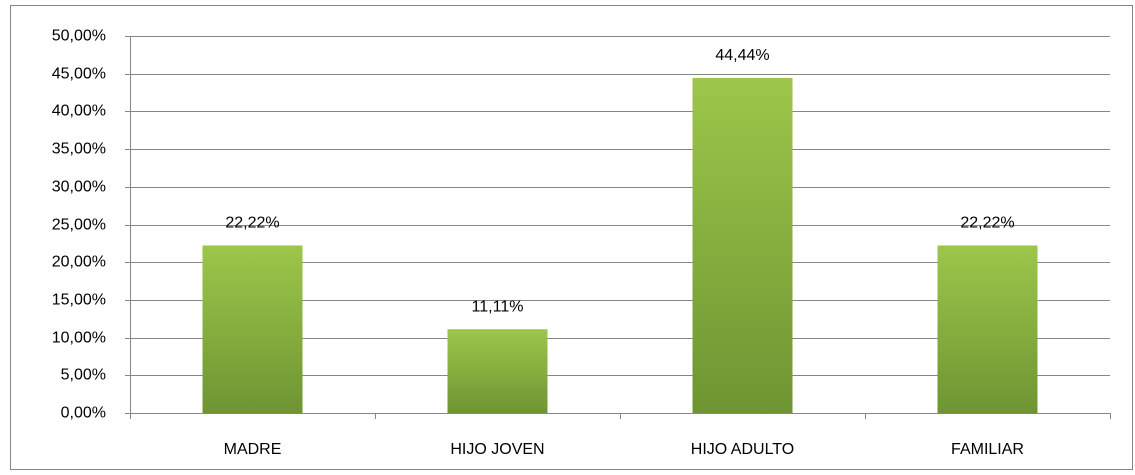 Image resolution: width=1135 pixels, height=475 pixels. I want to click on y-tick-label: 5,00%, so click(83, 375).